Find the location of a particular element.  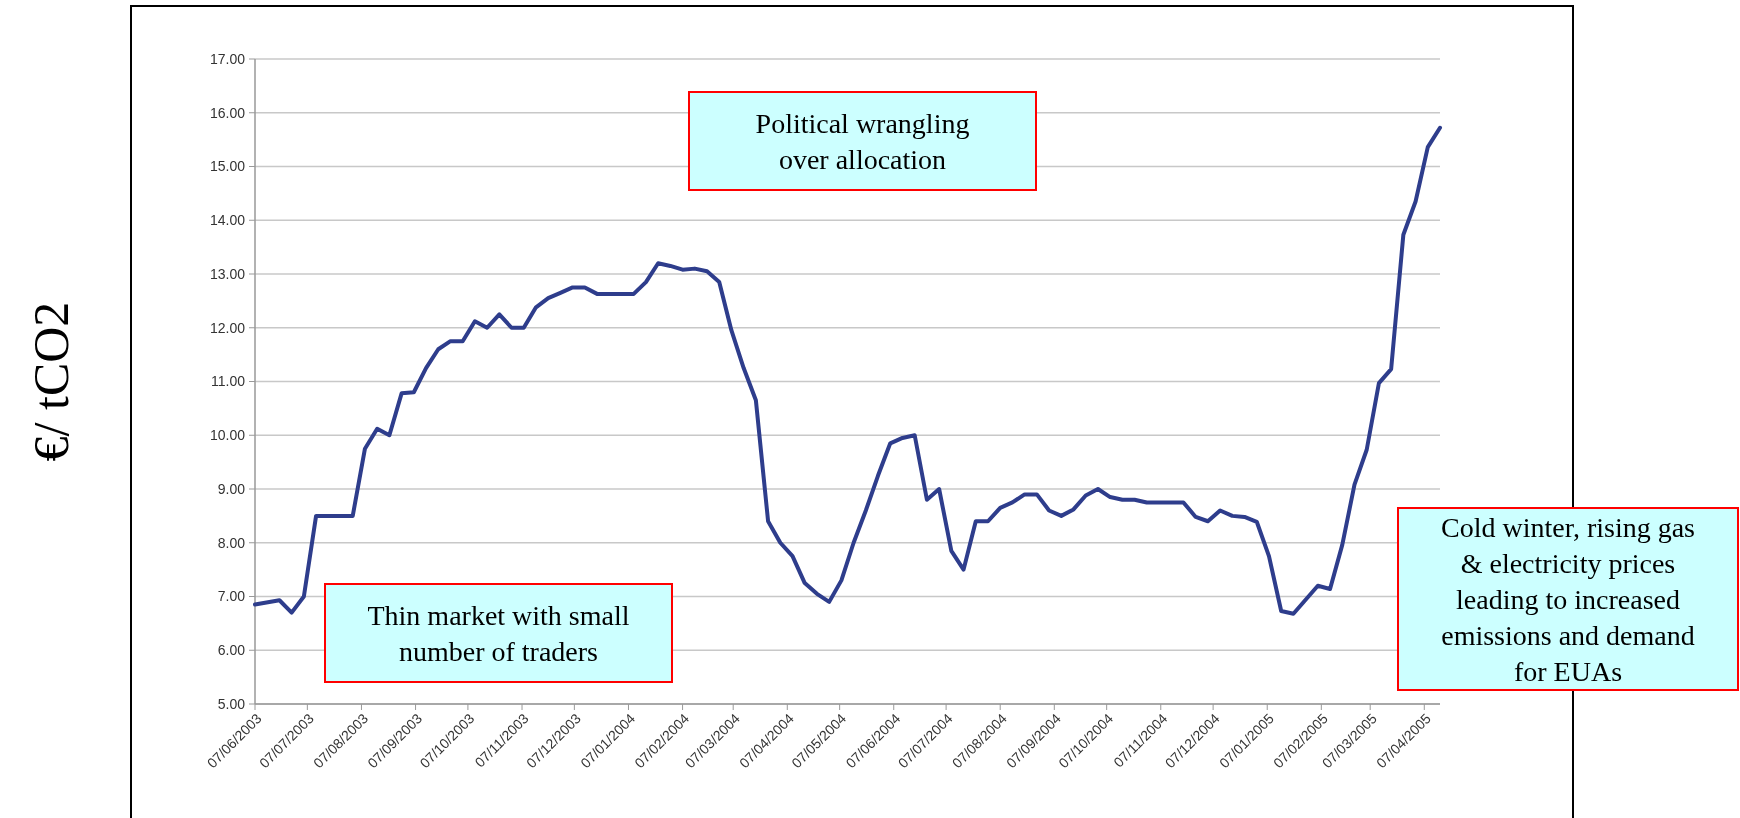

y-tick-label: 8.00 is located at coordinates (231, 542).